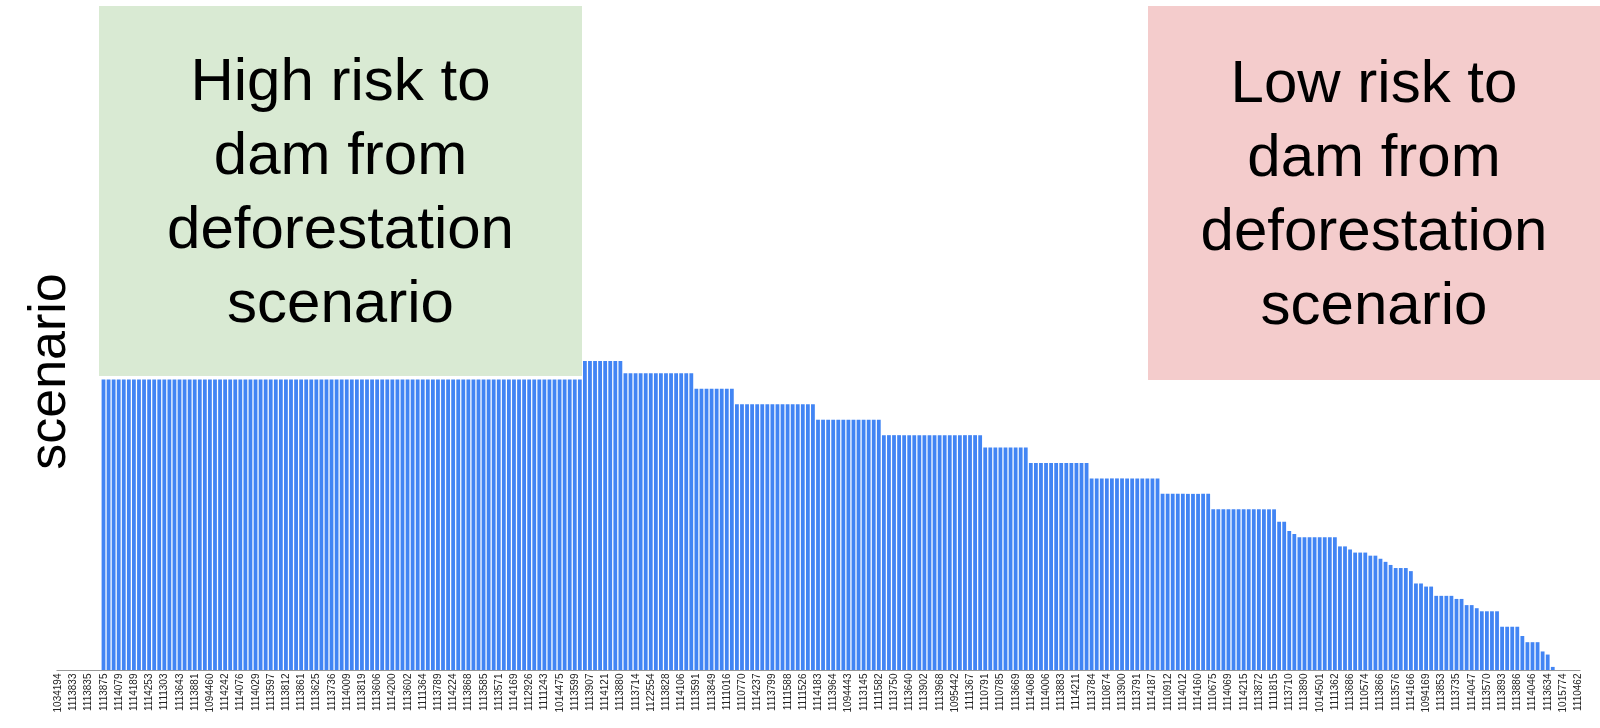 The height and width of the screenshot is (728, 1600). What do you see at coordinates (1258, 692) in the screenshot?
I see `x-tick-label: 1113872` at bounding box center [1258, 692].